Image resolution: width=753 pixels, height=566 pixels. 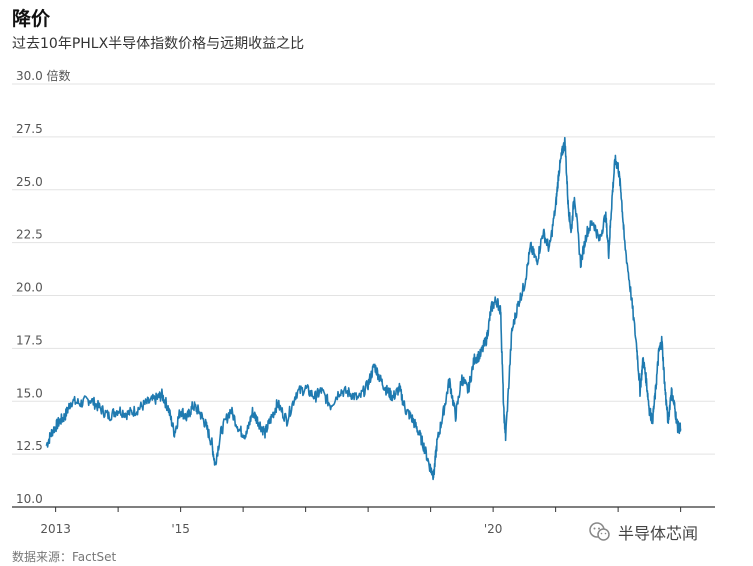 I want to click on source-note: 数据来源：FactSet, so click(x=64, y=557).